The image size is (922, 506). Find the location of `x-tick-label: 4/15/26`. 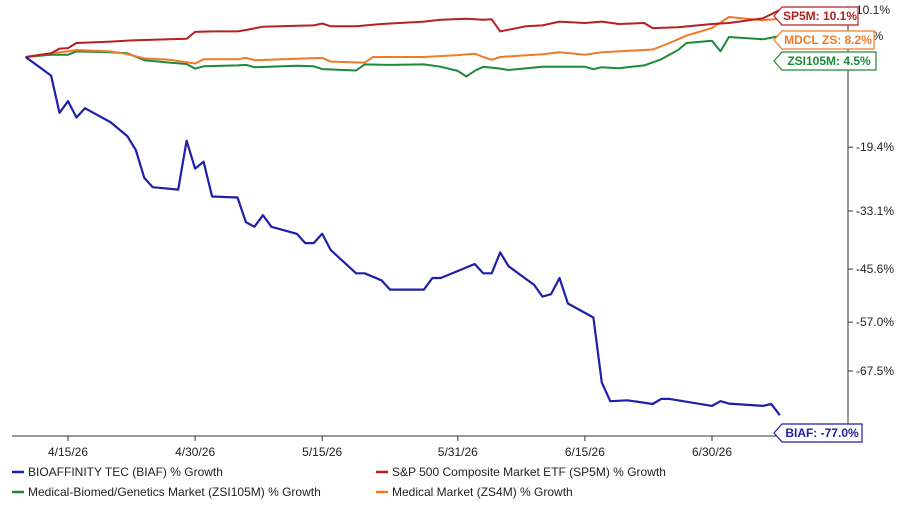

x-tick-label: 4/15/26 is located at coordinates (68, 452).